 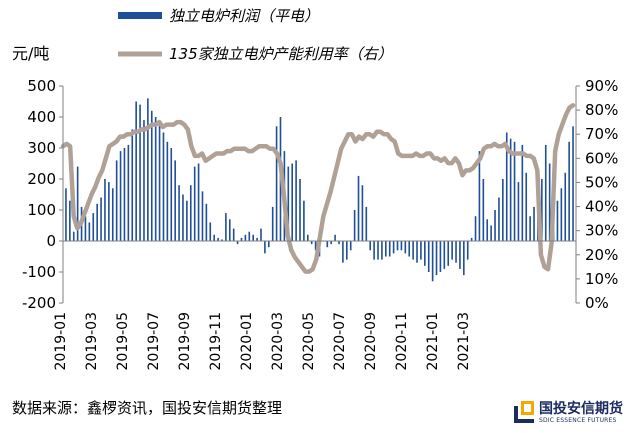 What do you see at coordinates (278, 341) in the screenshot?
I see `x-tick-label: 2020-03` at bounding box center [278, 341].